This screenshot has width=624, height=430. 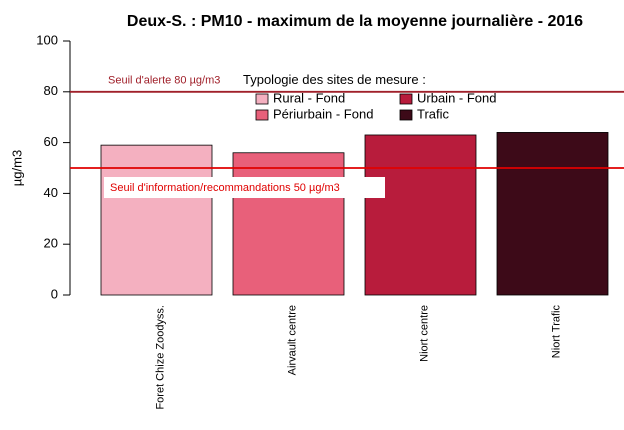 What do you see at coordinates (456, 97) in the screenshot?
I see `legend-label: Urbain - Fond` at bounding box center [456, 97].